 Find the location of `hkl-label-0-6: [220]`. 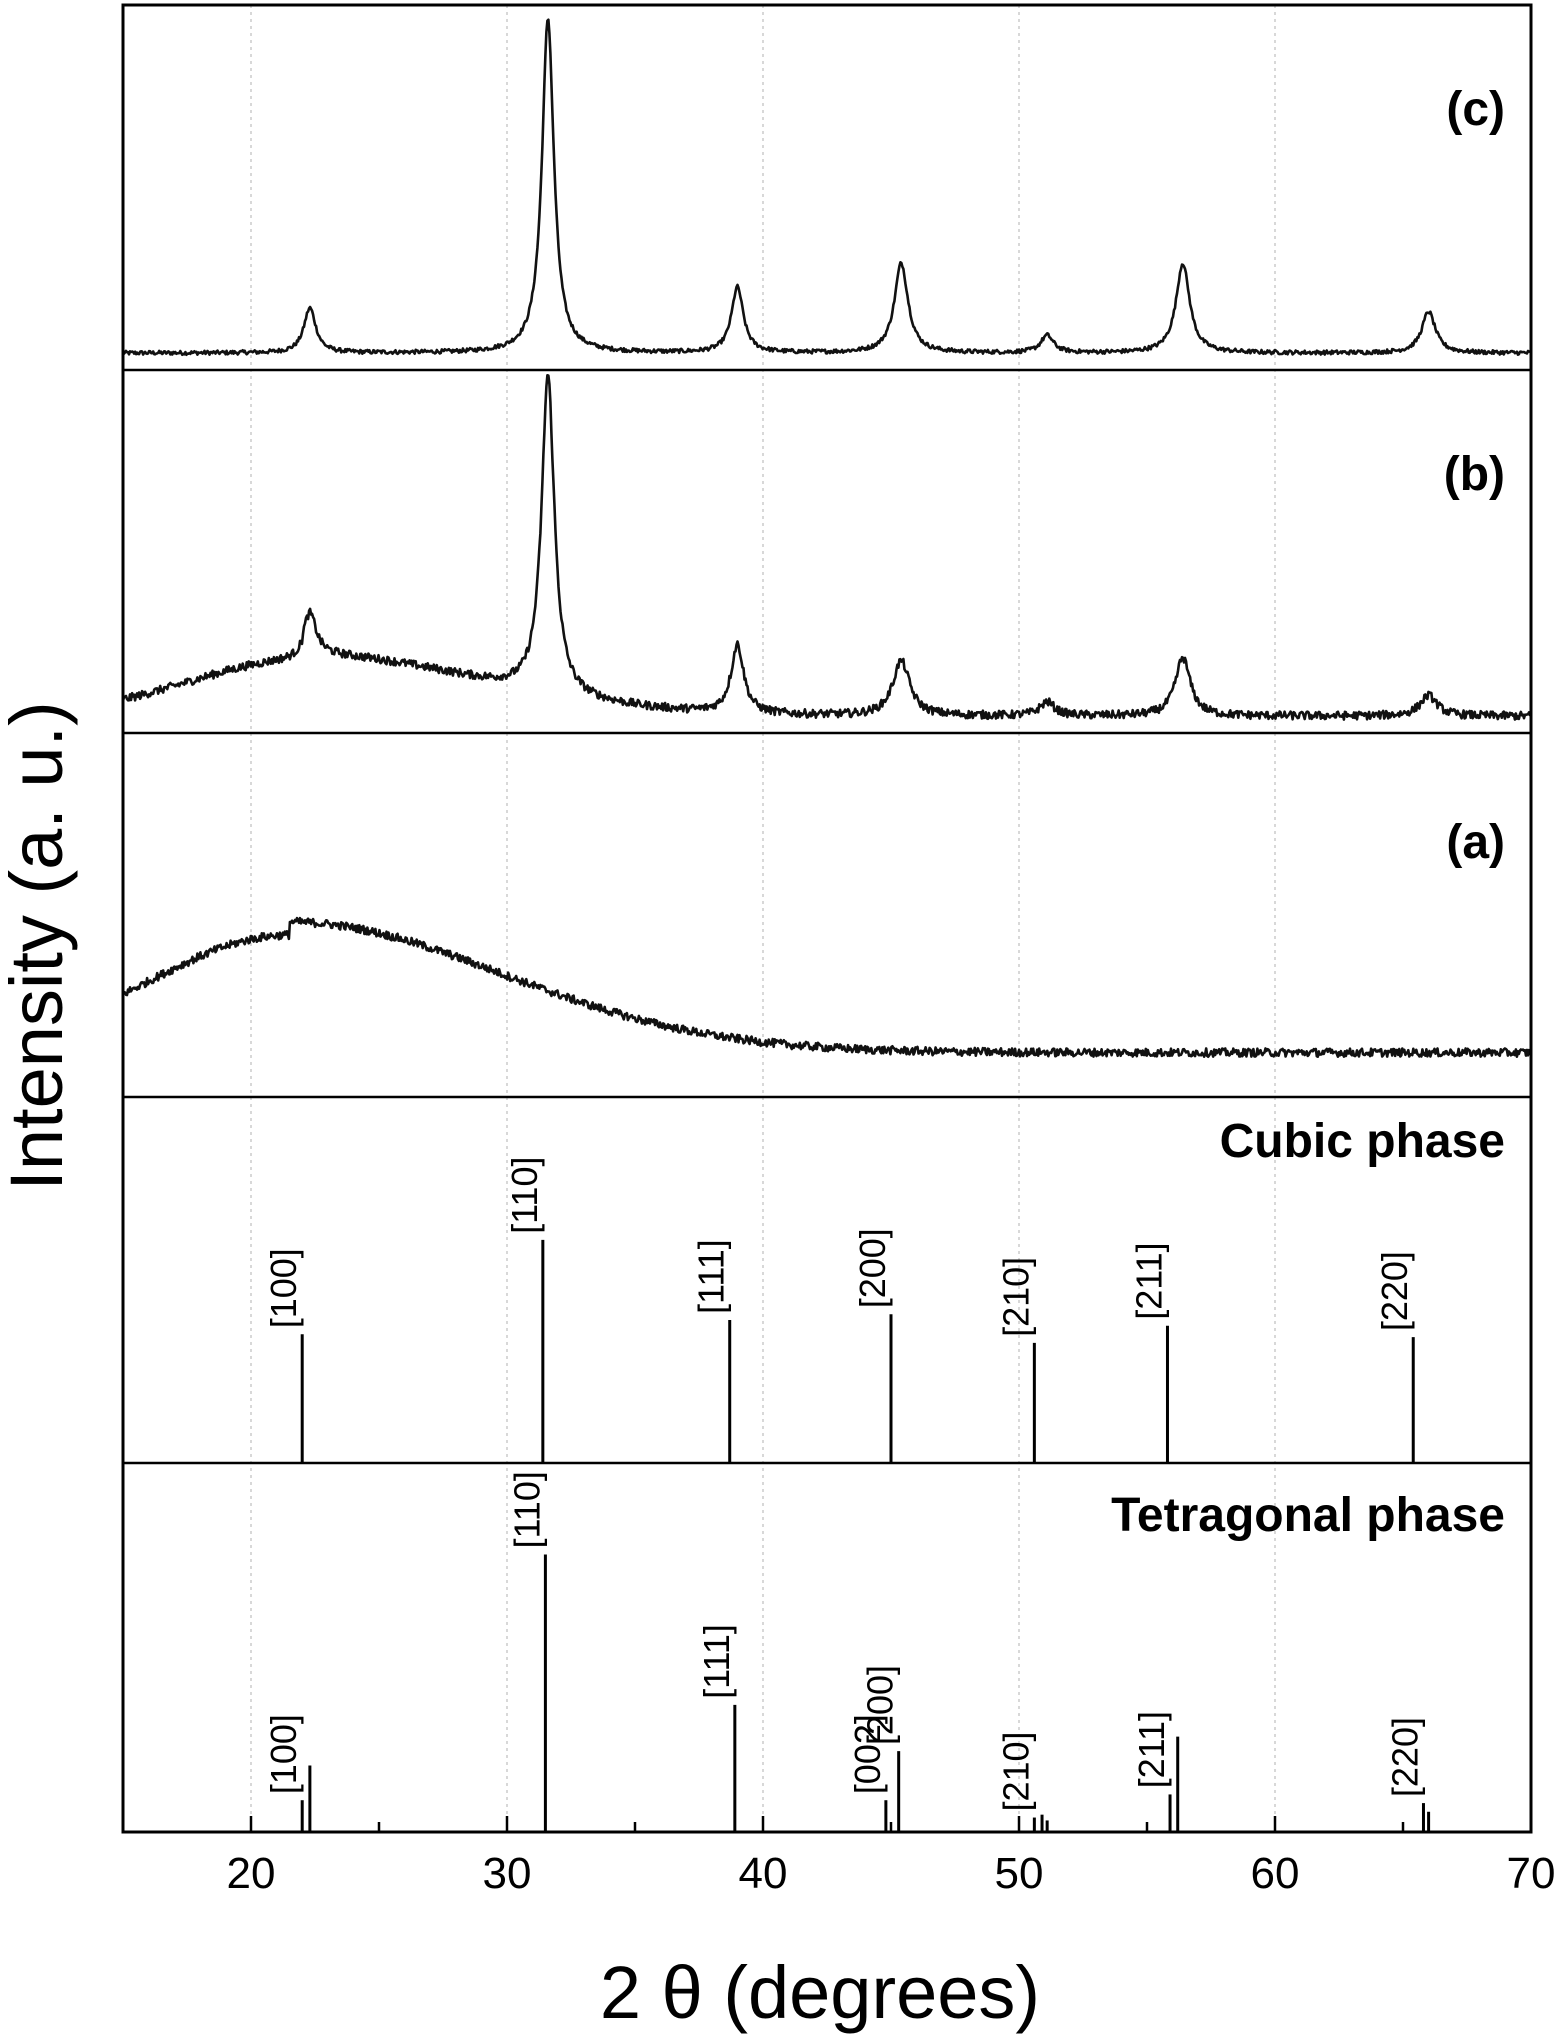

hkl-label-0-6: [220] is located at coordinates (1394, 1291).